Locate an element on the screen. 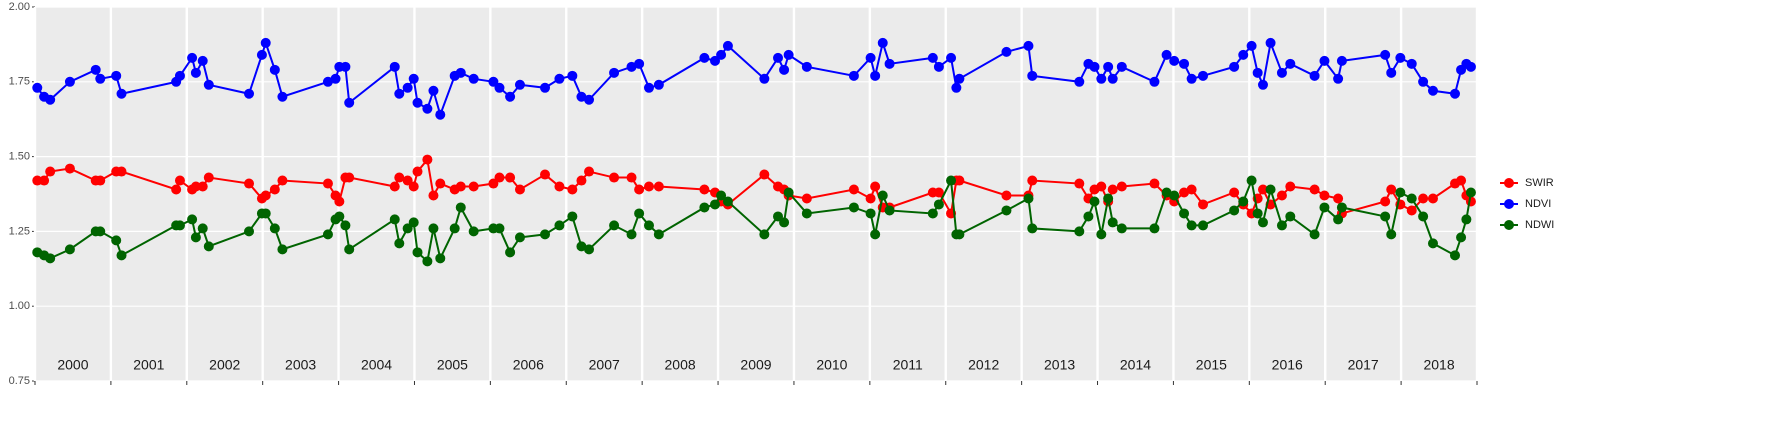 This screenshot has width=1773, height=442. year-label: 2000 is located at coordinates (72, 365).